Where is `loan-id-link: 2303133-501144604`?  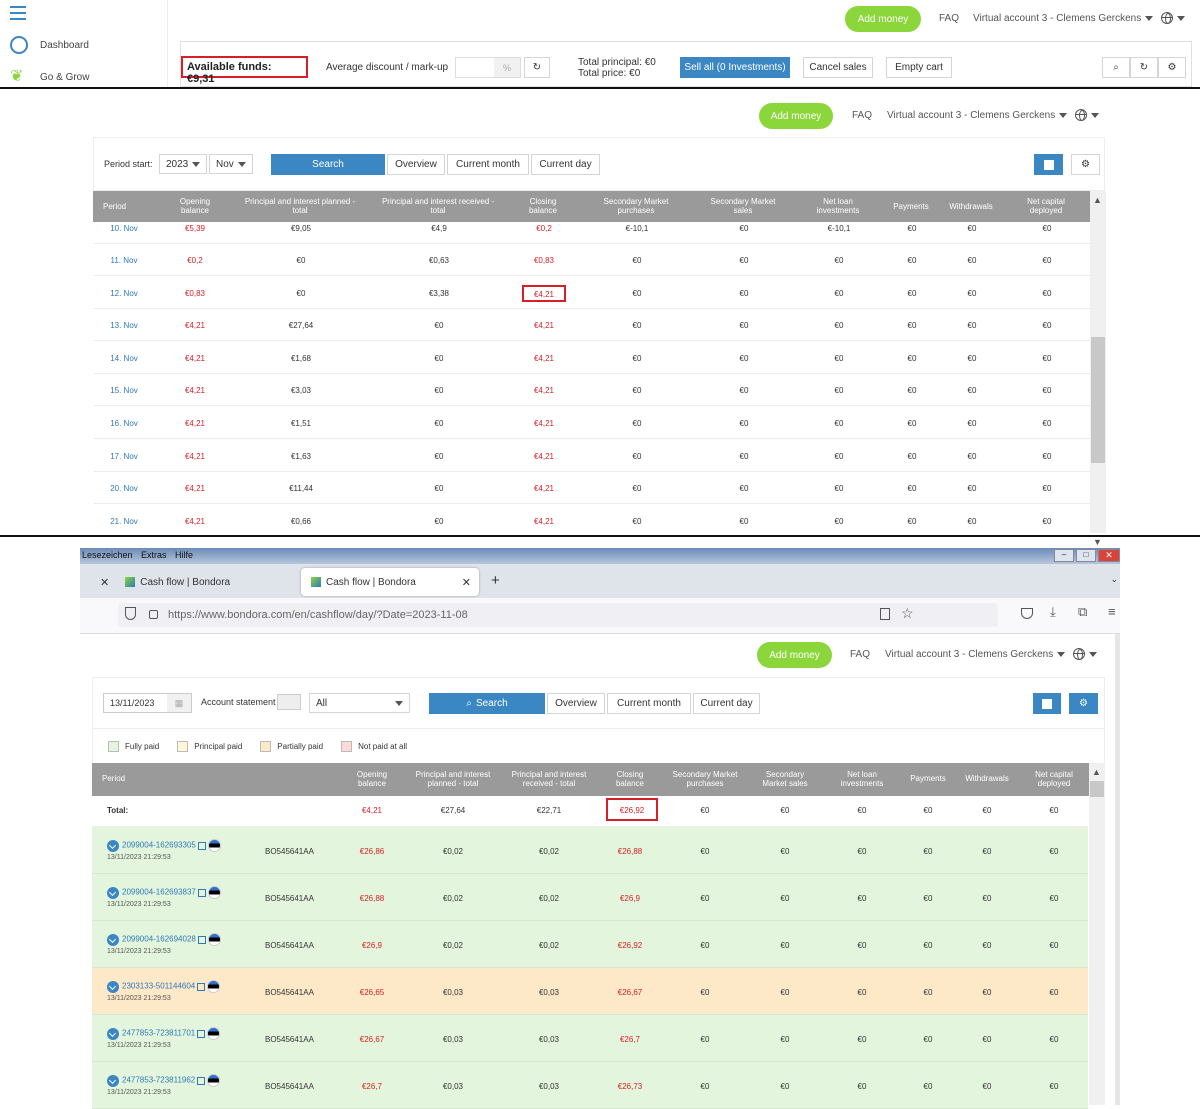
loan-id-link: 2303133-501144604 is located at coordinates (159, 986).